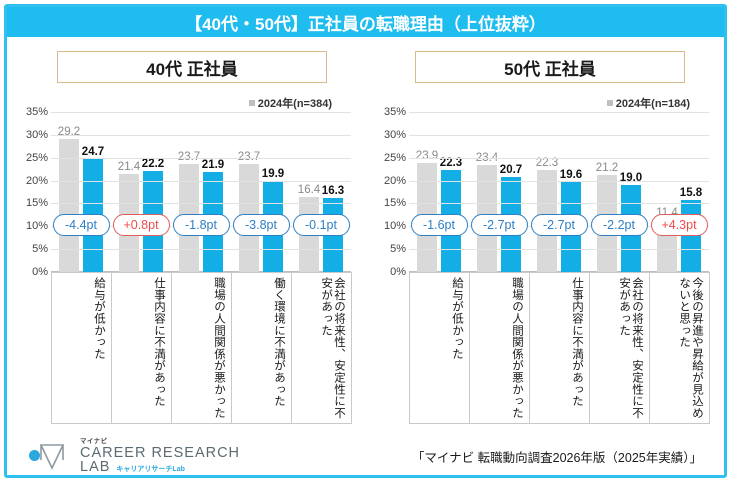  What do you see at coordinates (556, 458) in the screenshot?
I see `source-note: 「マイナビ 転職動向調査2026年版（2025年実績）」` at bounding box center [556, 458].